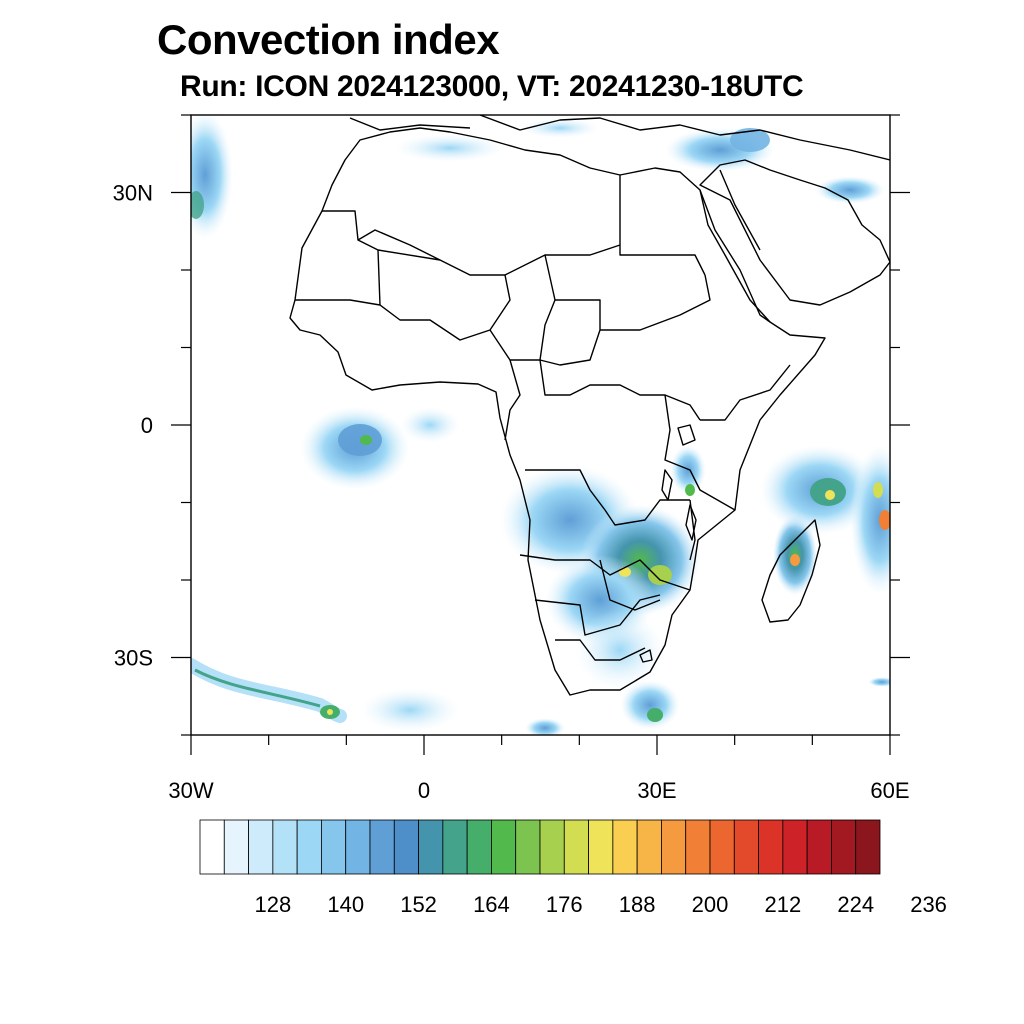 This screenshot has width=1024, height=1024. I want to click on colorbar, so click(540, 847).